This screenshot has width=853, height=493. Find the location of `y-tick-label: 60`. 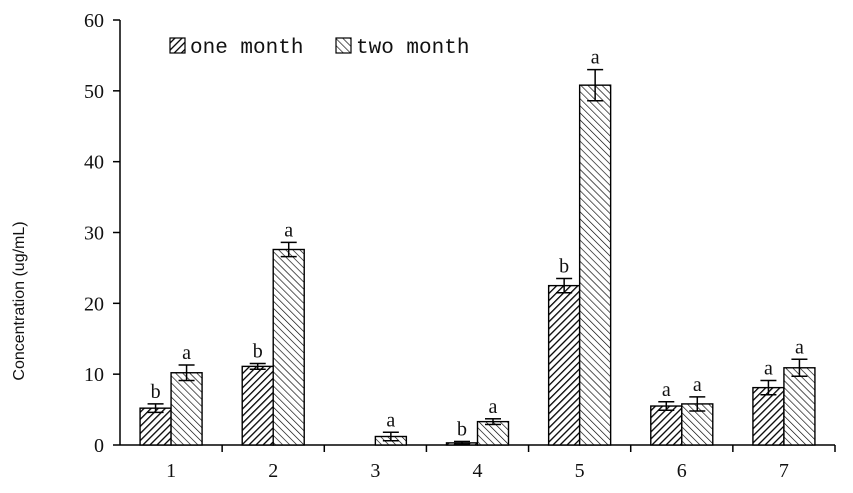

y-tick-label: 60 is located at coordinates (94, 21).